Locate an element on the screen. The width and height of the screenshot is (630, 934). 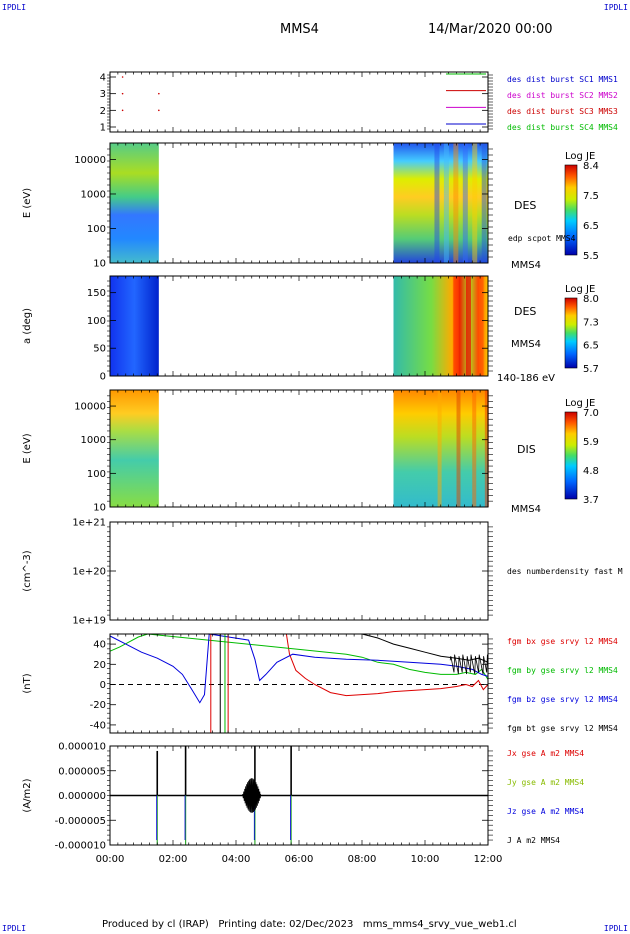
series-label: des numberdensity fast M is located at coordinates (565, 571).